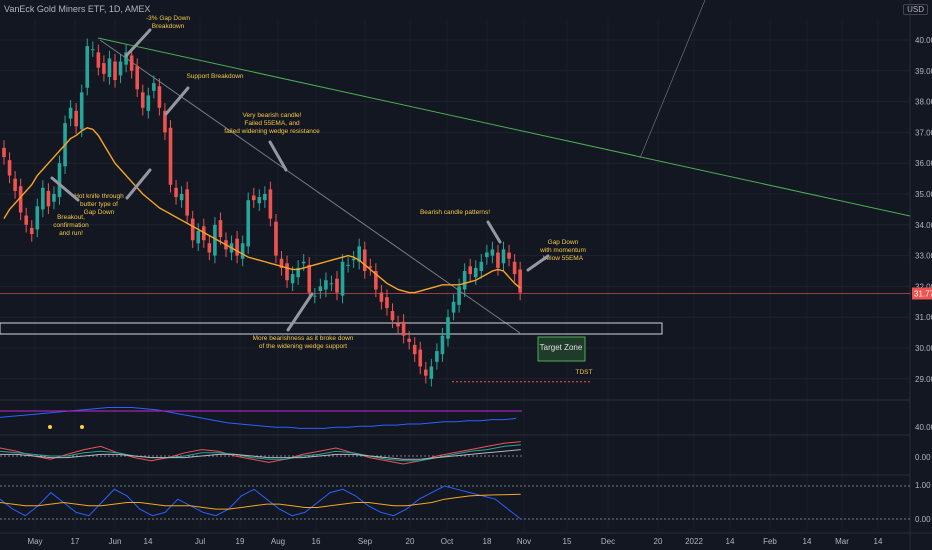 This screenshot has width=932, height=550. Describe the element at coordinates (923, 163) in the screenshot. I see `price-tick-label: 36.00` at that location.